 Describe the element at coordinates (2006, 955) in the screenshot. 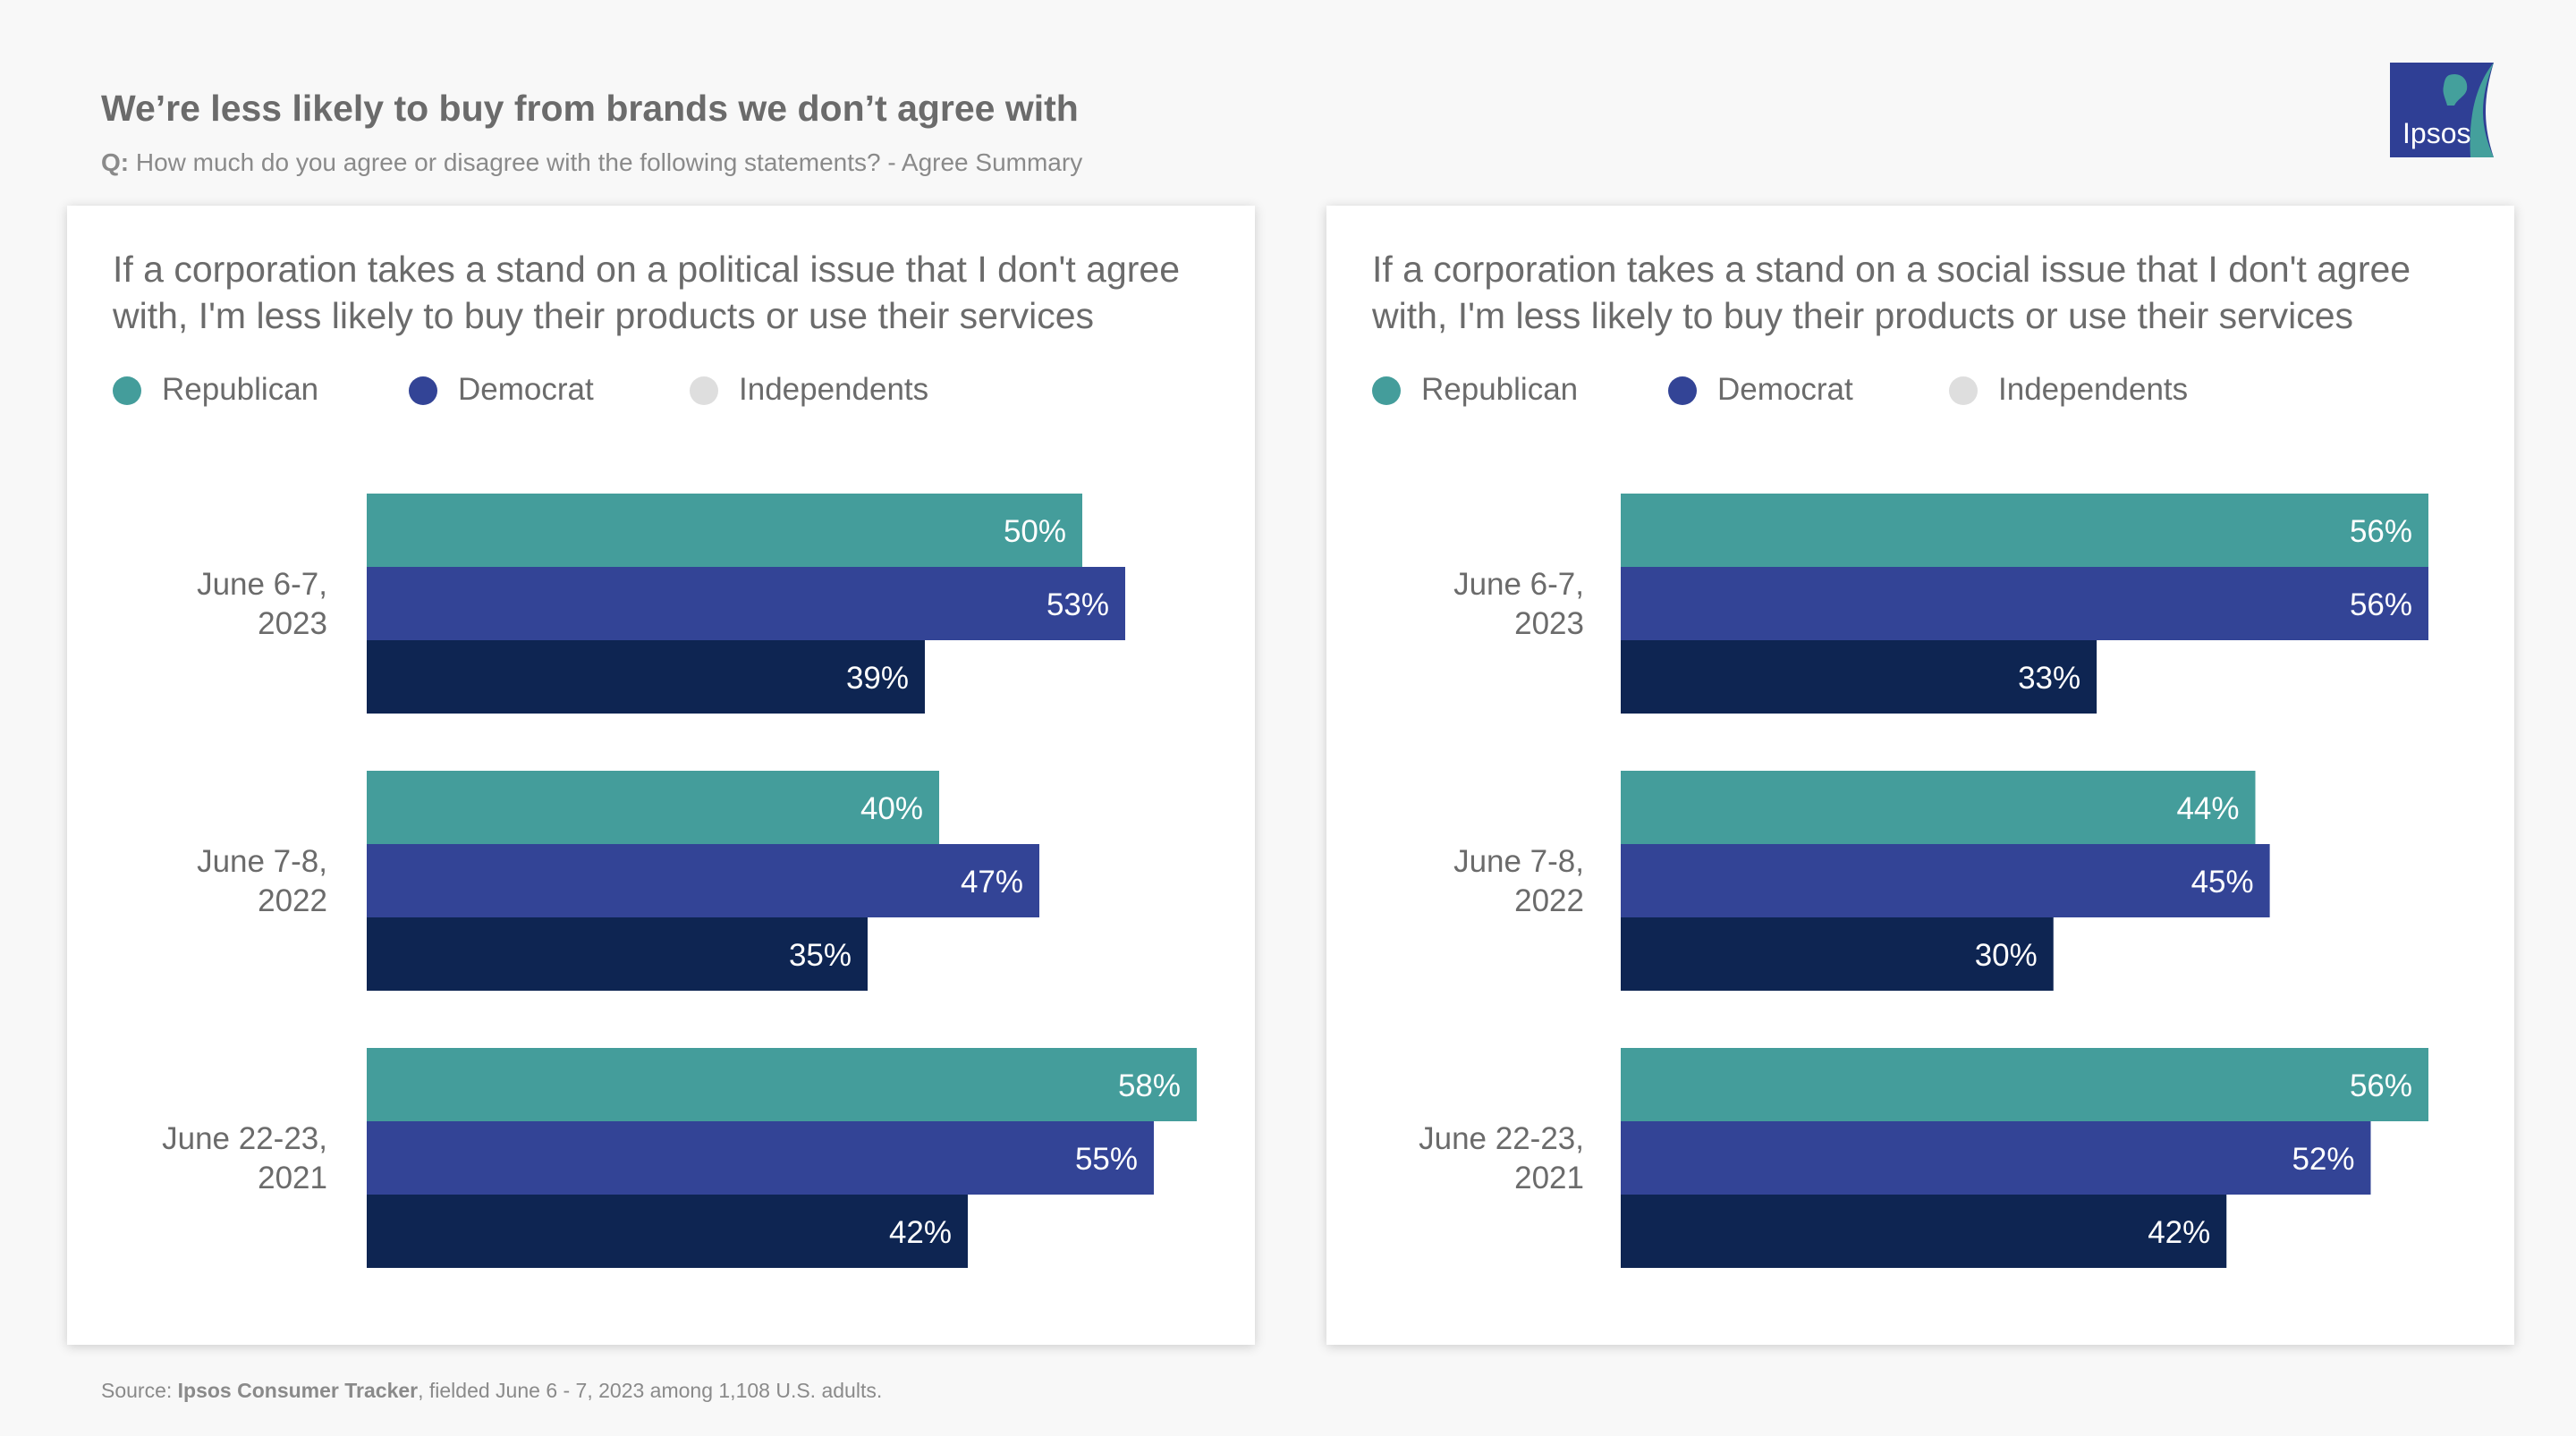

I see `data-label-independents-1: 30%` at that location.